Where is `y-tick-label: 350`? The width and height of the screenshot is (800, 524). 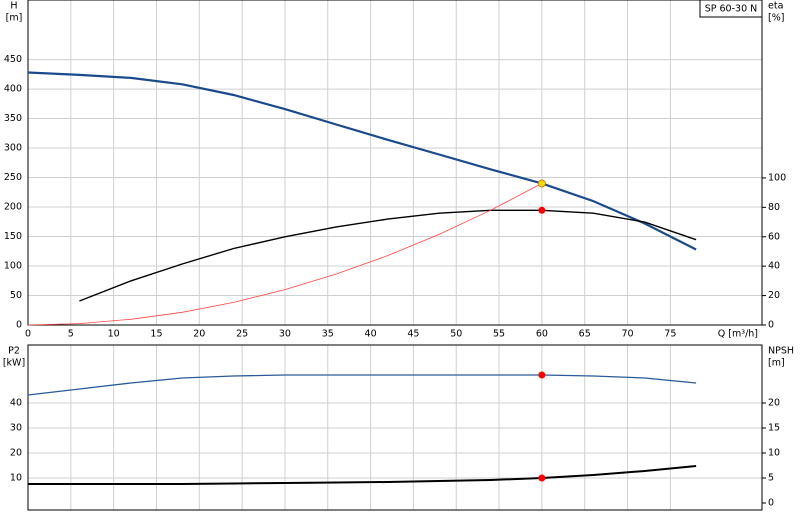
y-tick-label: 350 is located at coordinates (13, 118).